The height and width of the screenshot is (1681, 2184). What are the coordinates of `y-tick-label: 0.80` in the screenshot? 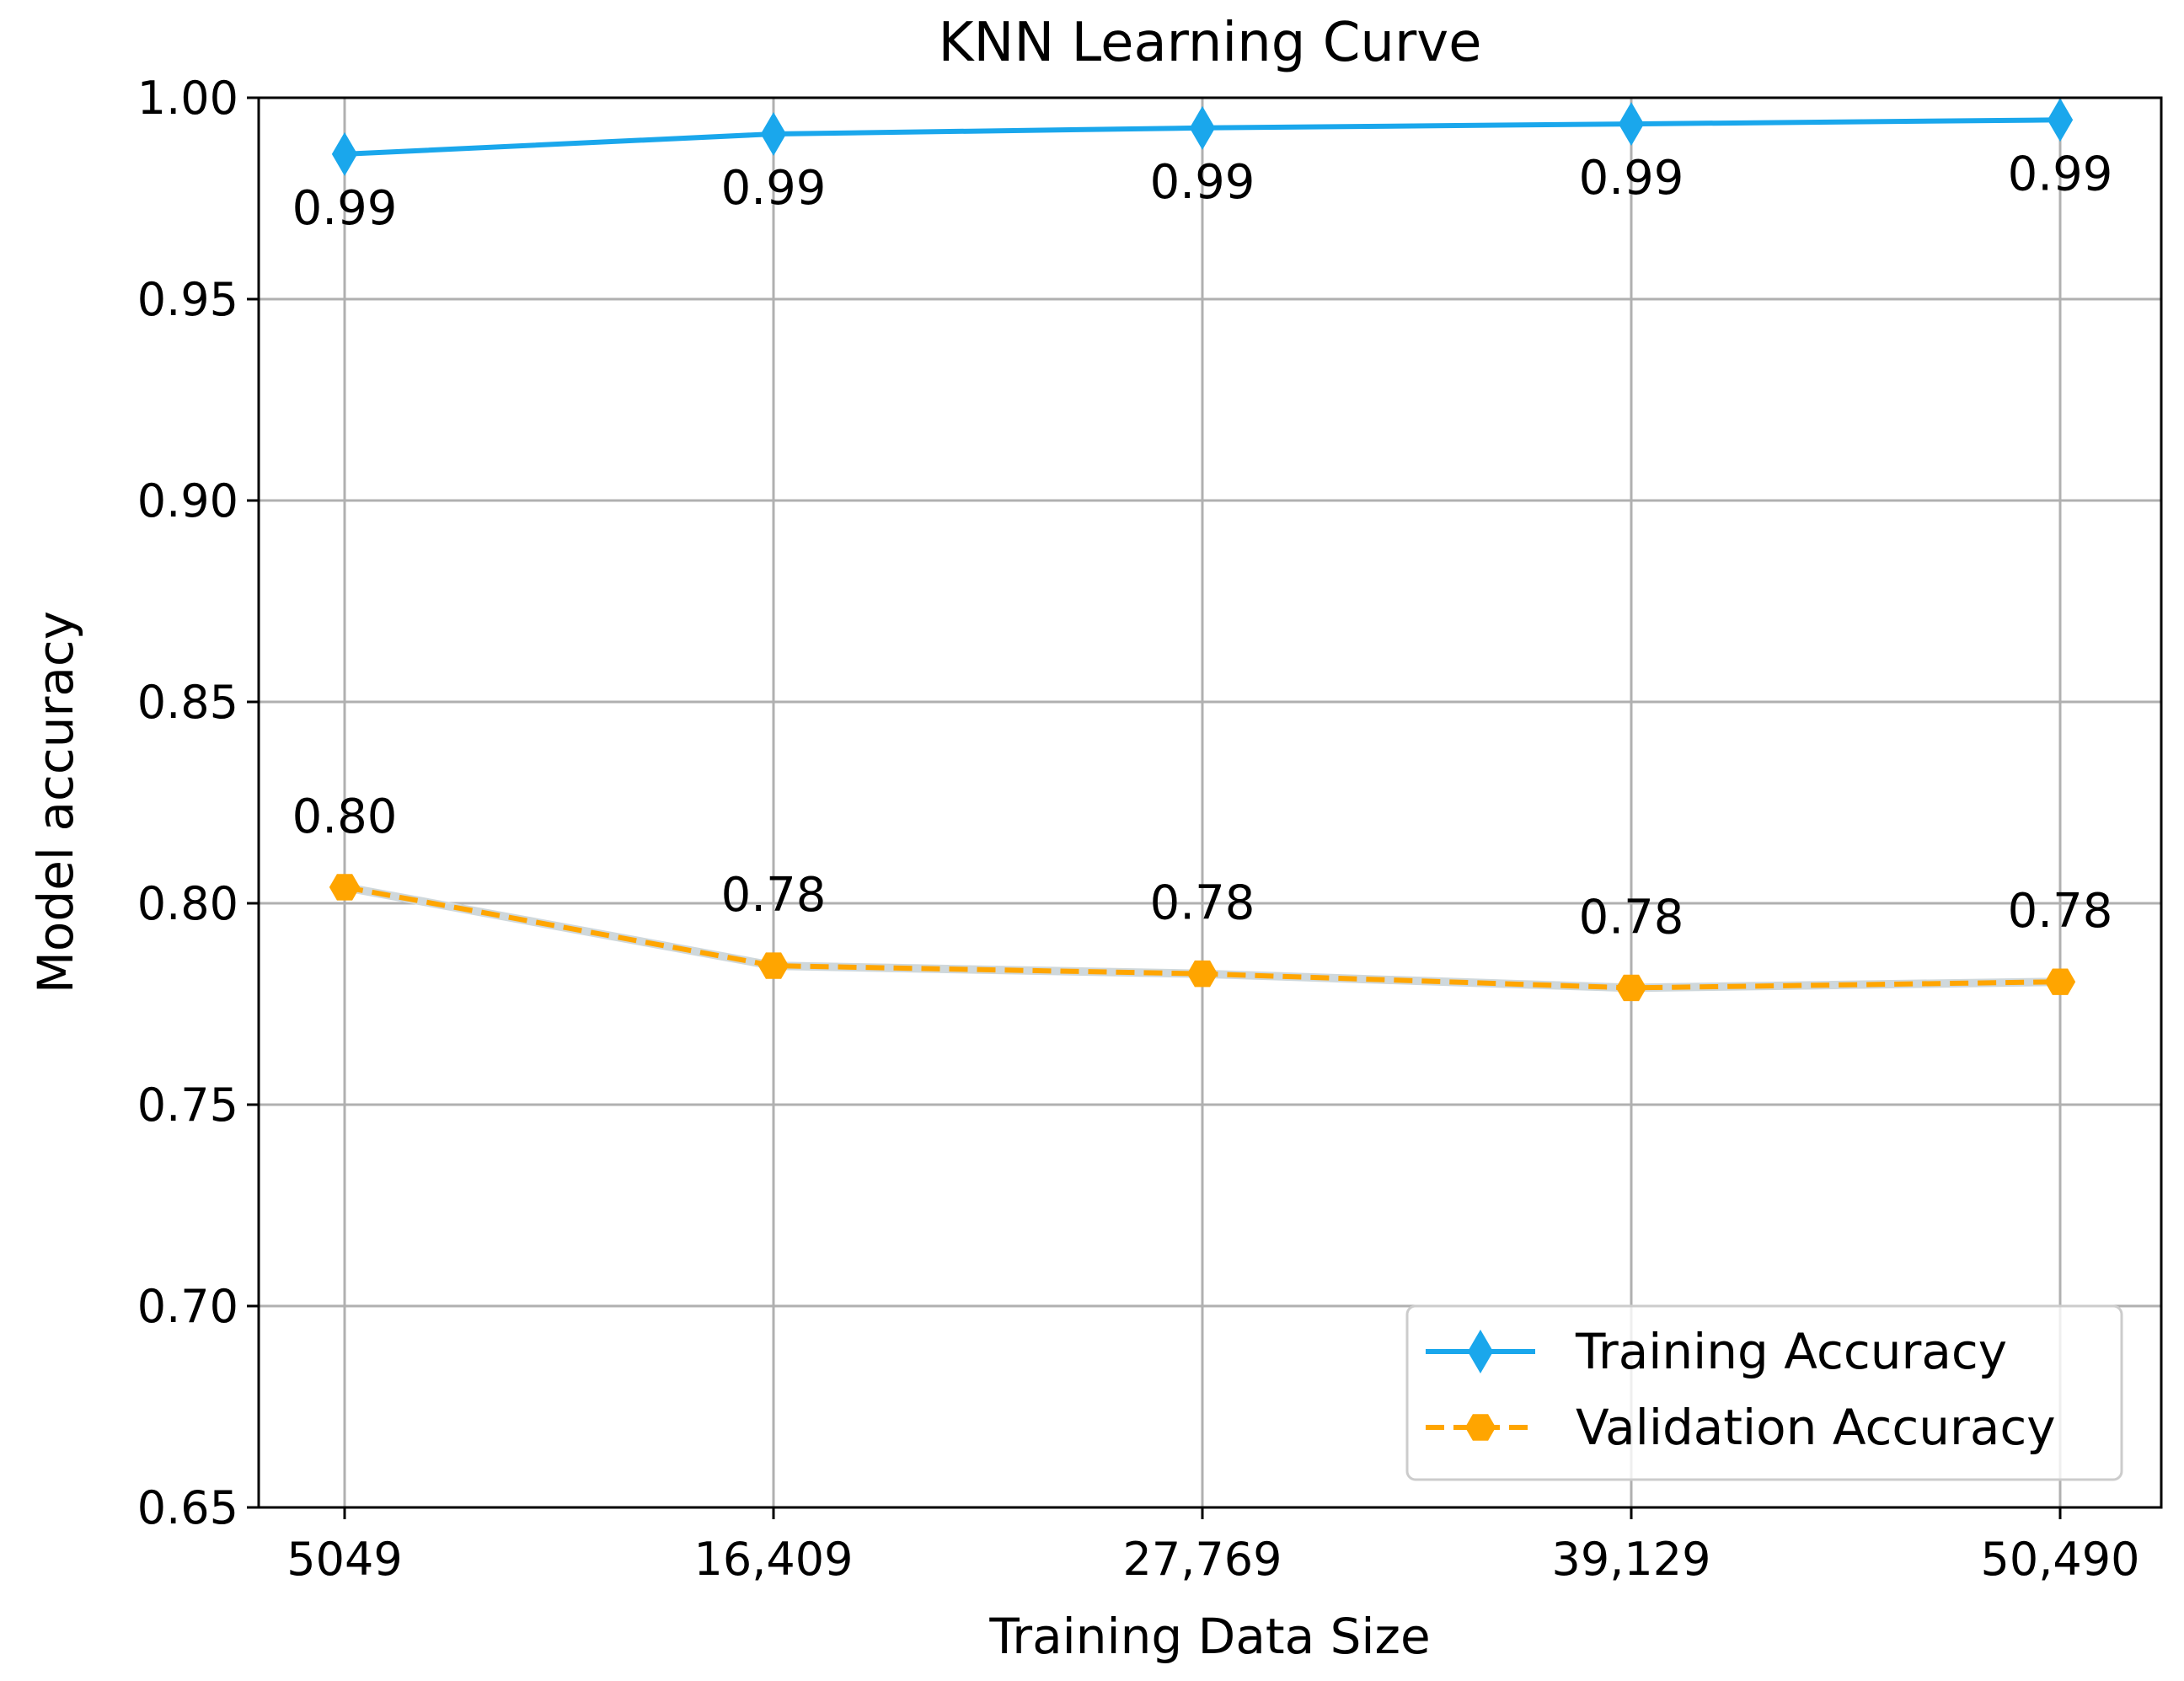 It's located at (187, 903).